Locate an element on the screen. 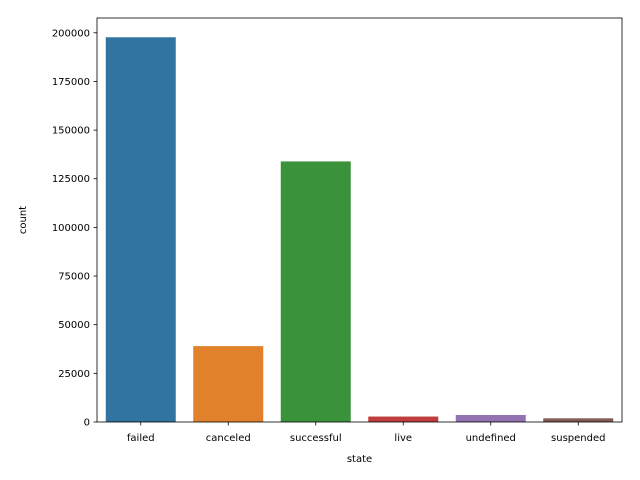 The image size is (640, 480). y-axis-label: count is located at coordinates (23, 220).